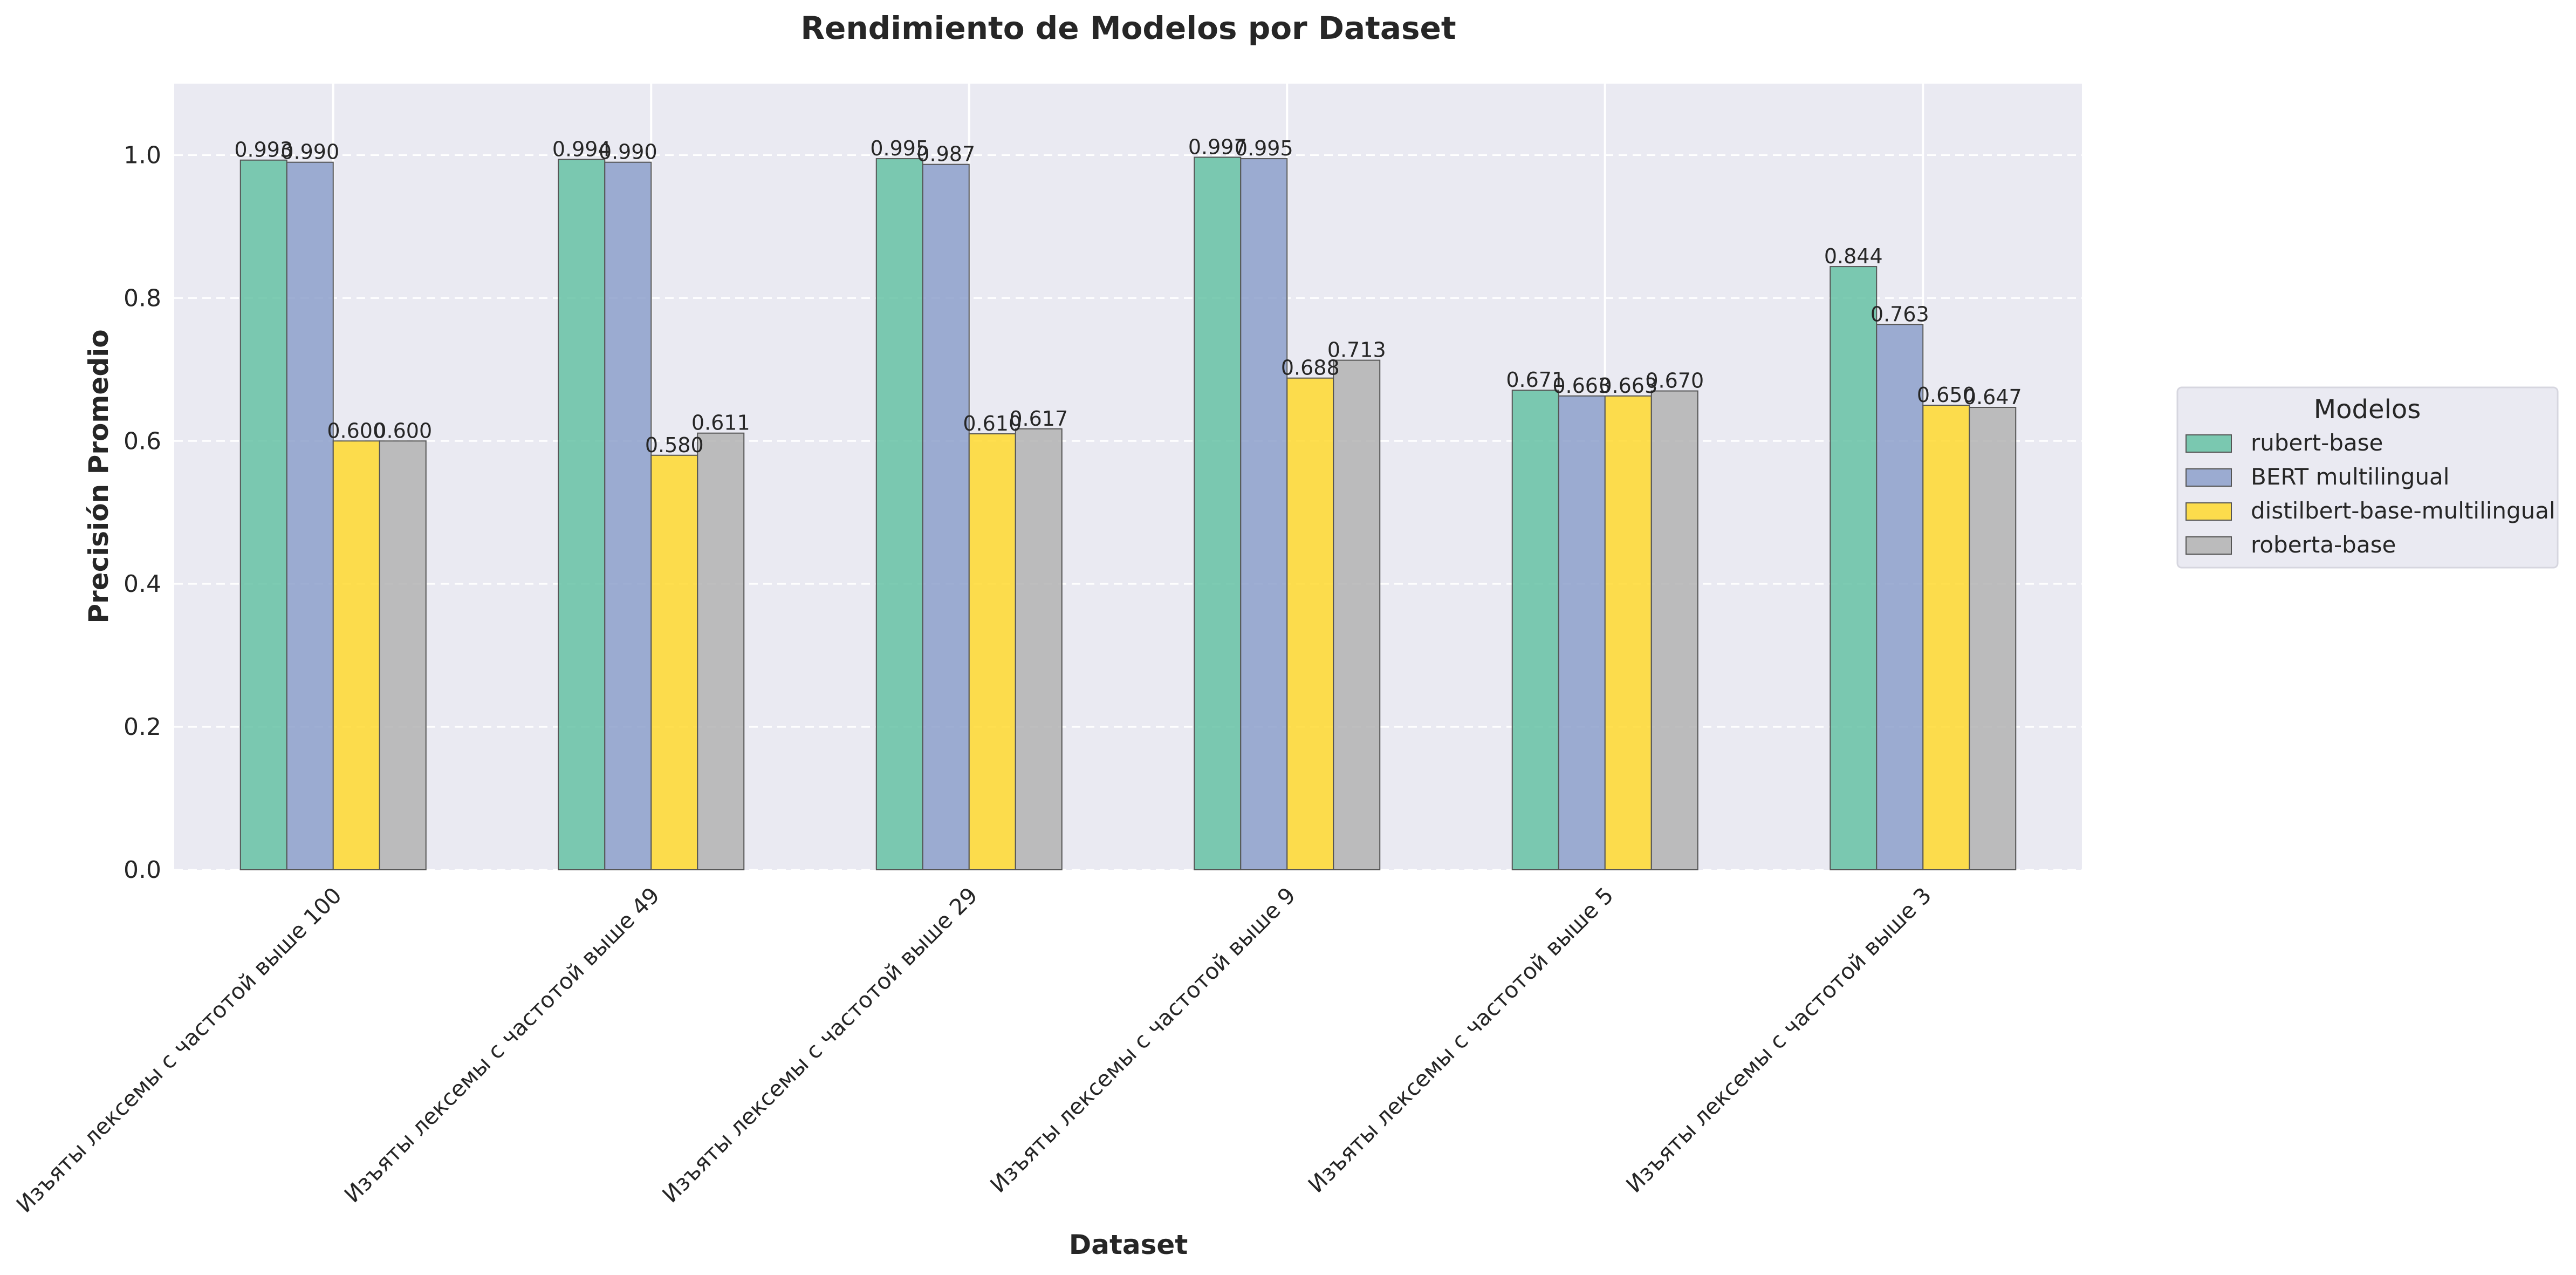  Describe the element at coordinates (1853, 256) in the screenshot. I see `value-label: 0.844` at that location.